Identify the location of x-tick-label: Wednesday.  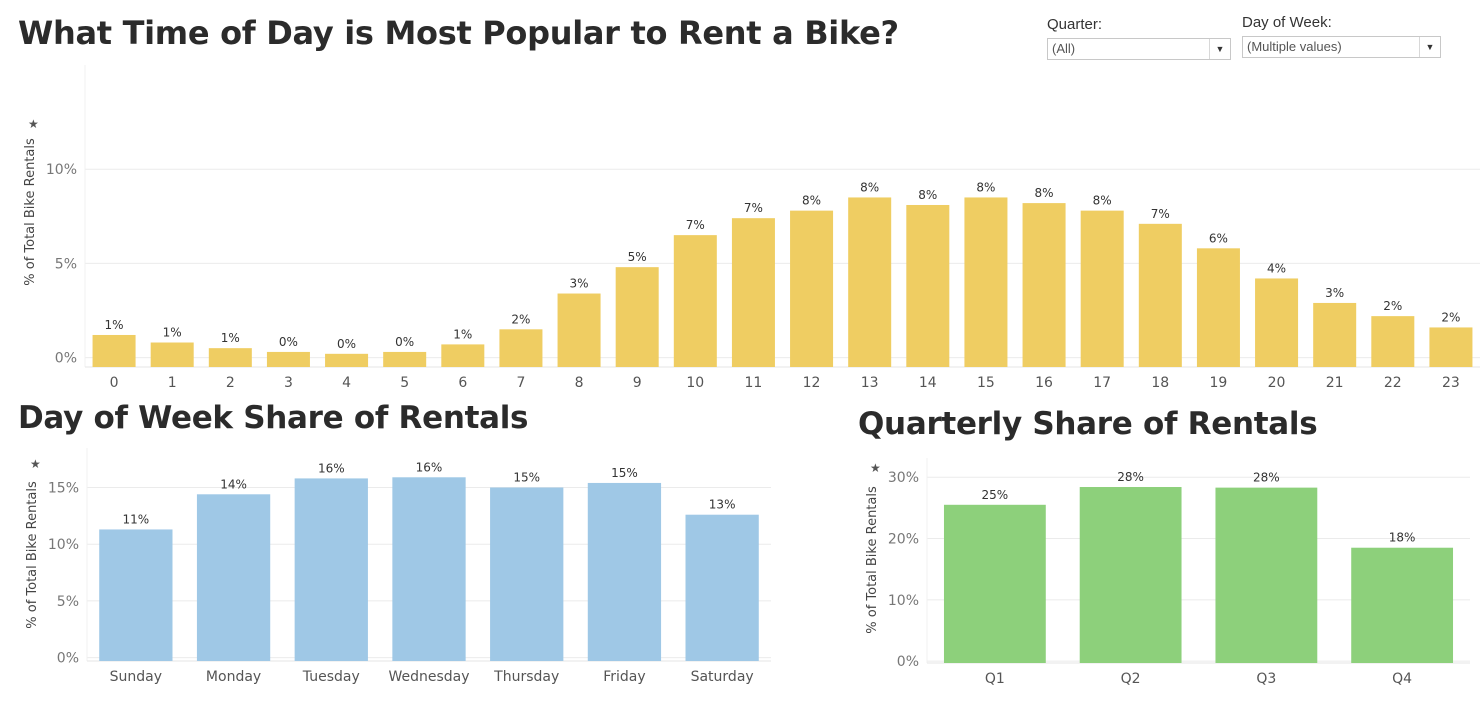
(428, 677).